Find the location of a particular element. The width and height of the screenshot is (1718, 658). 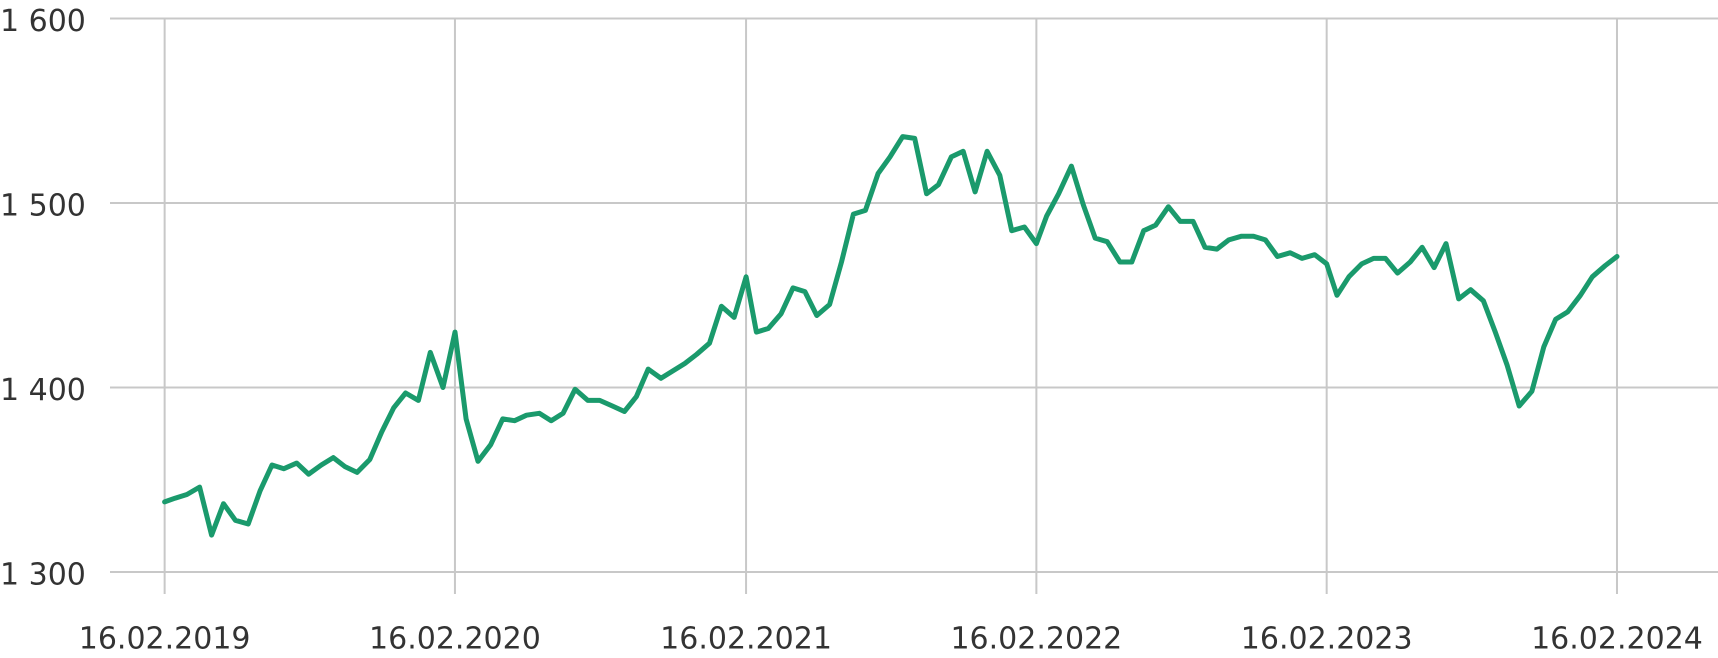

y-tick-label: 1 400 is located at coordinates (43, 390).